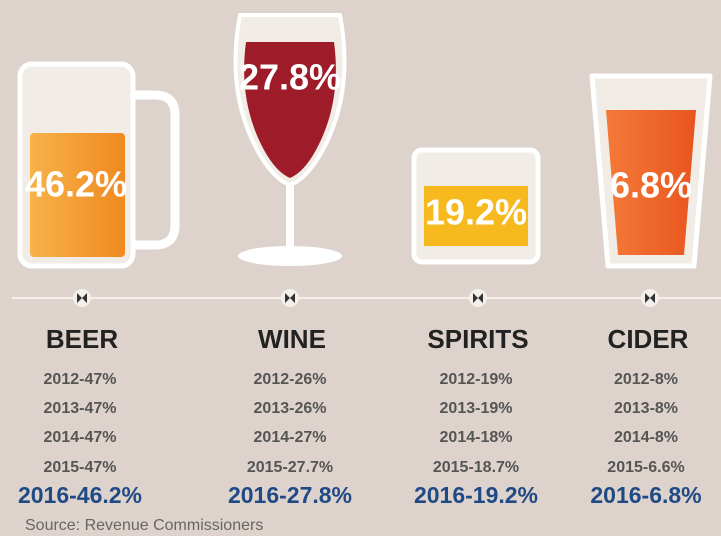 The width and height of the screenshot is (721, 536). Describe the element at coordinates (290, 379) in the screenshot. I see `history-line: 2012-26%` at that location.